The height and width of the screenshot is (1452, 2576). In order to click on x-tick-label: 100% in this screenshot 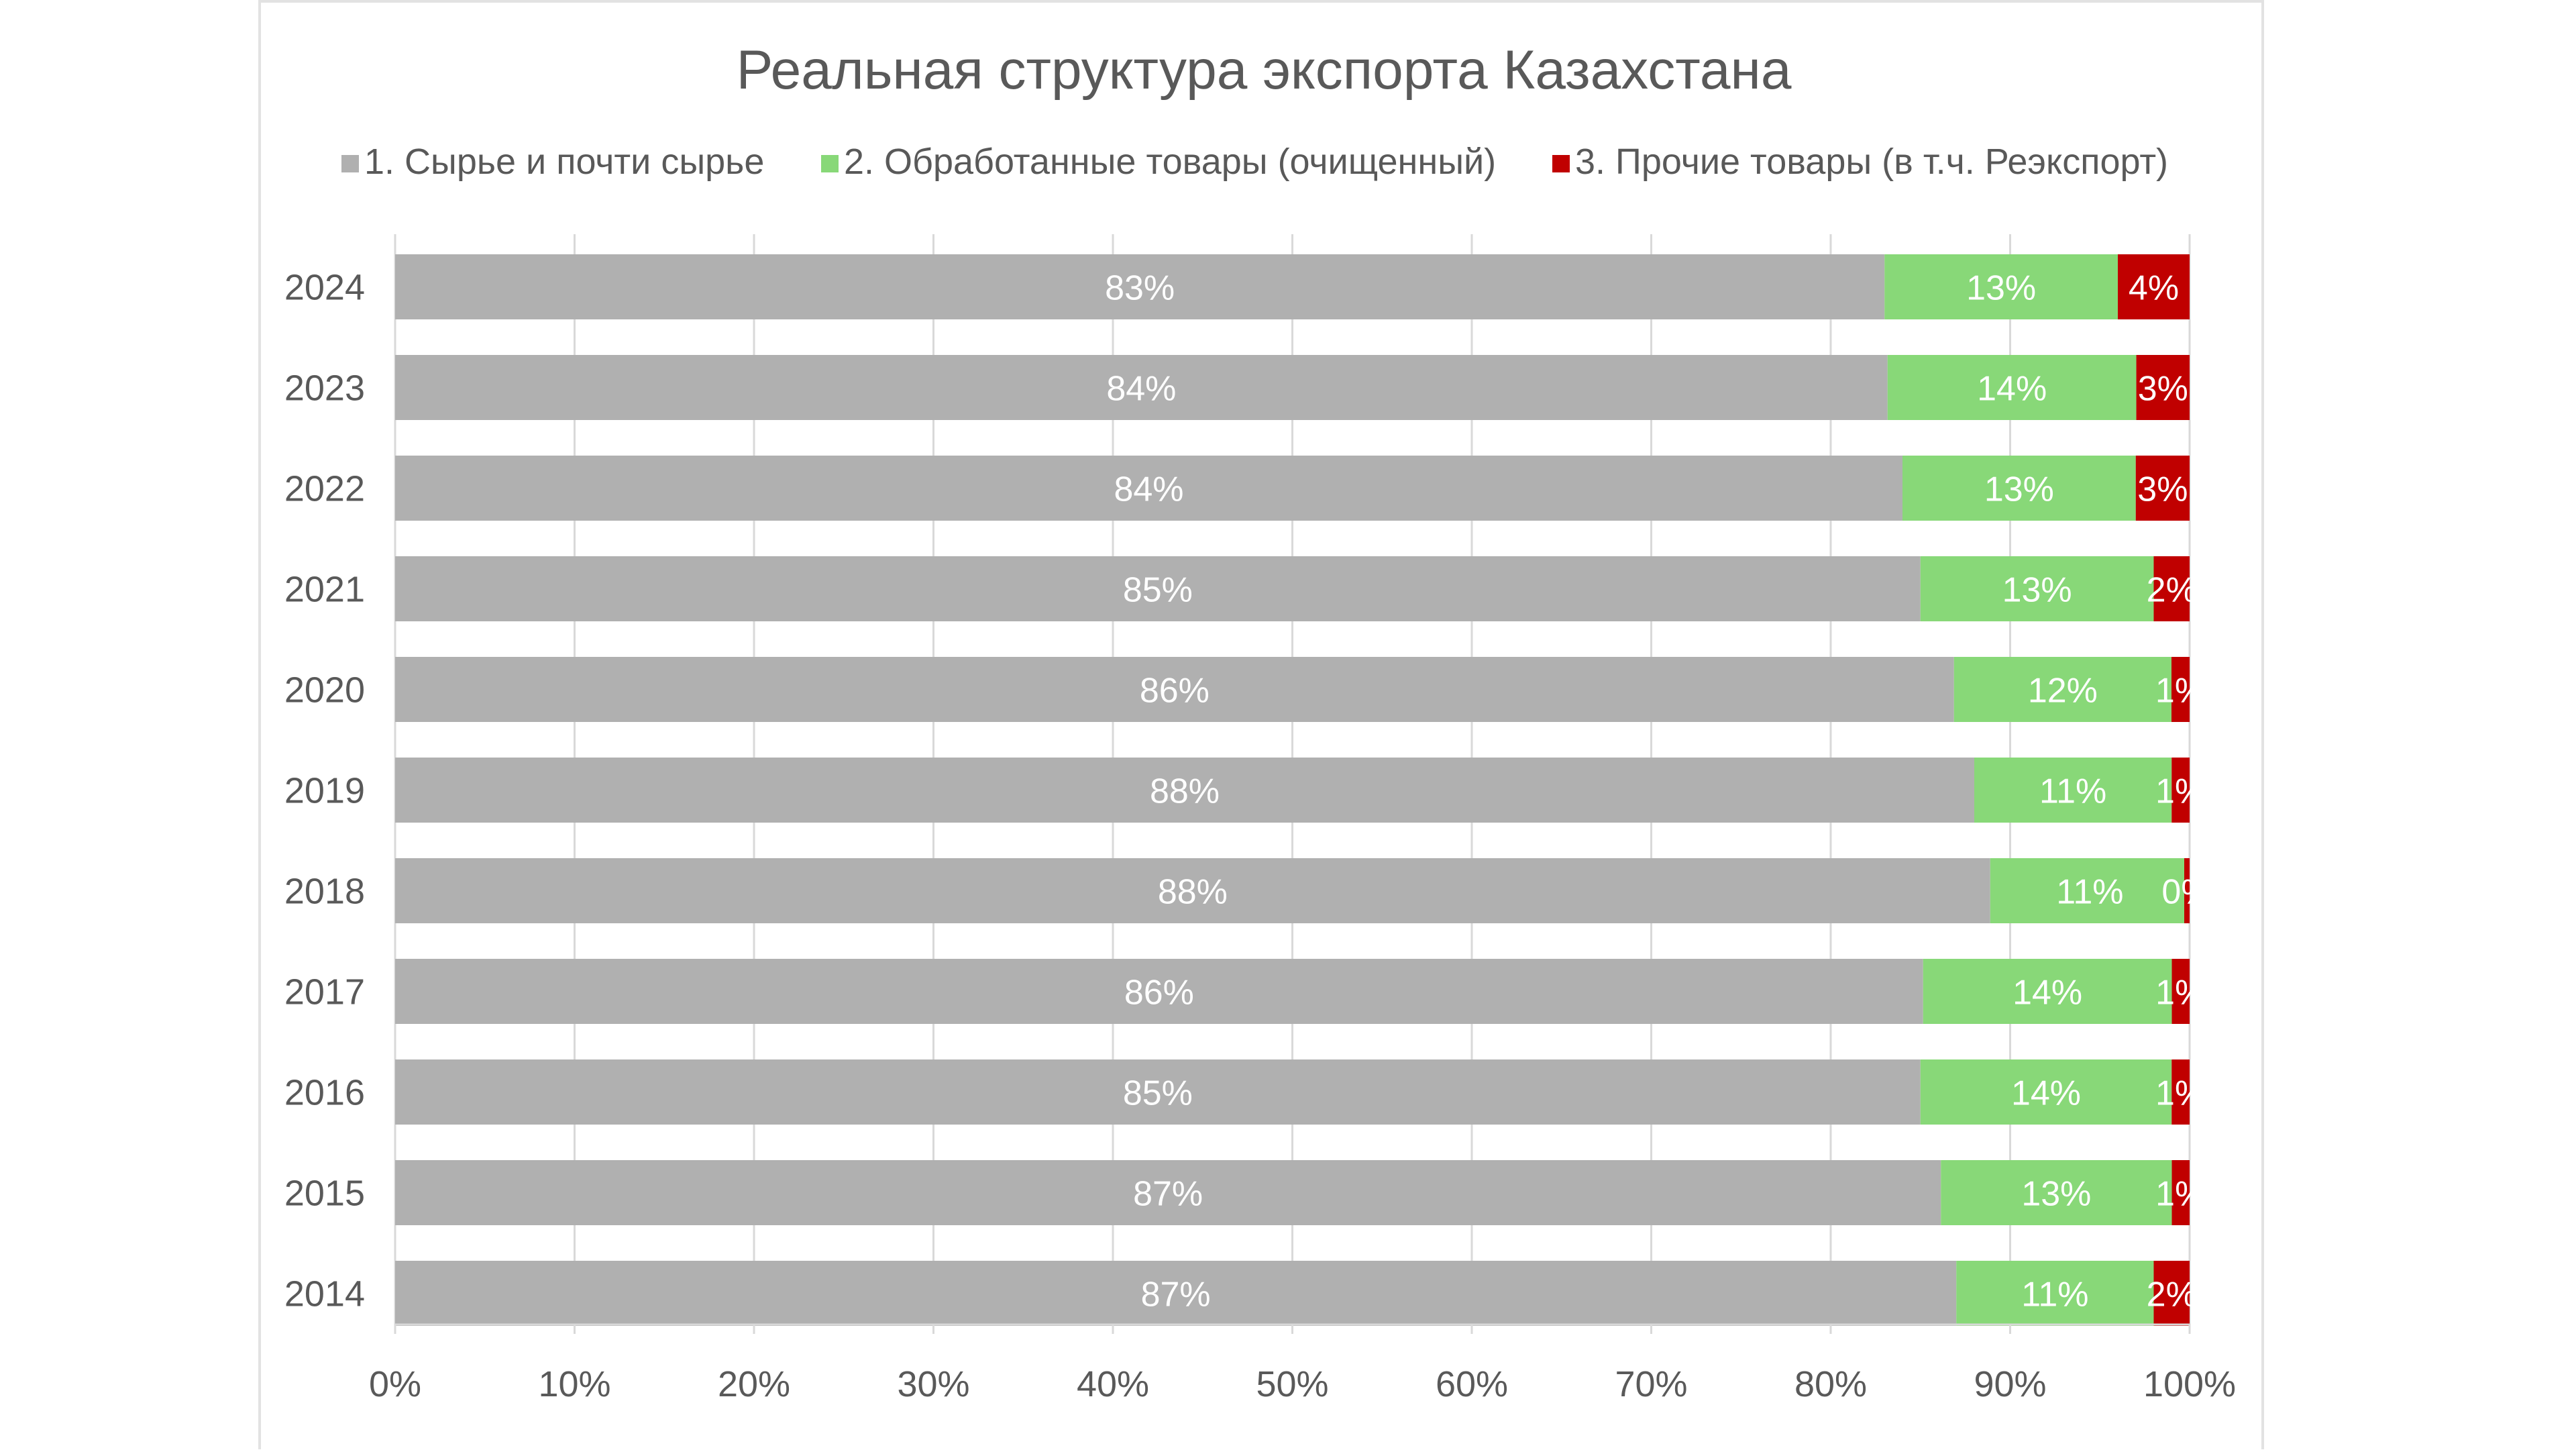, I will do `click(2189, 1384)`.